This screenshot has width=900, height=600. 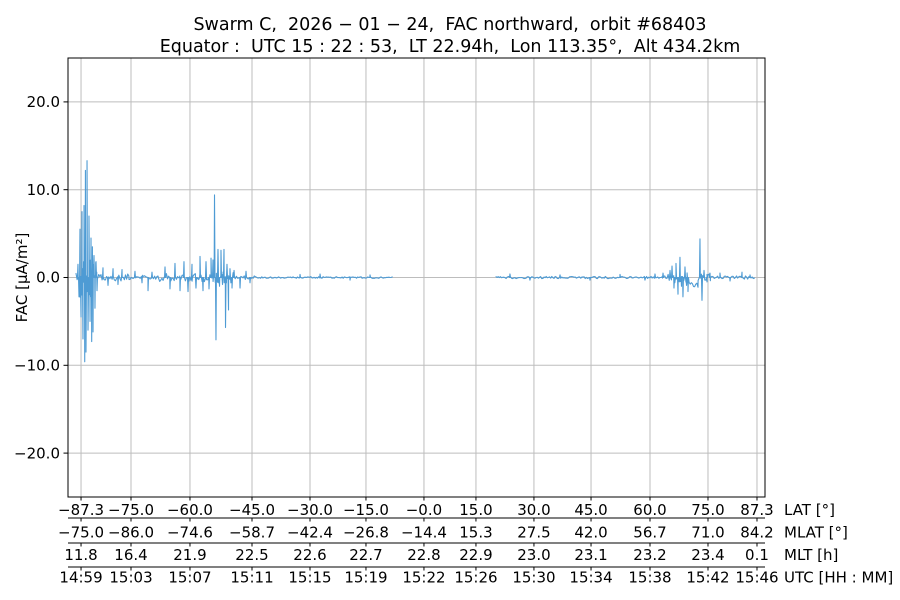 I want to click on x-tick-label: −74.6, so click(x=190, y=533).